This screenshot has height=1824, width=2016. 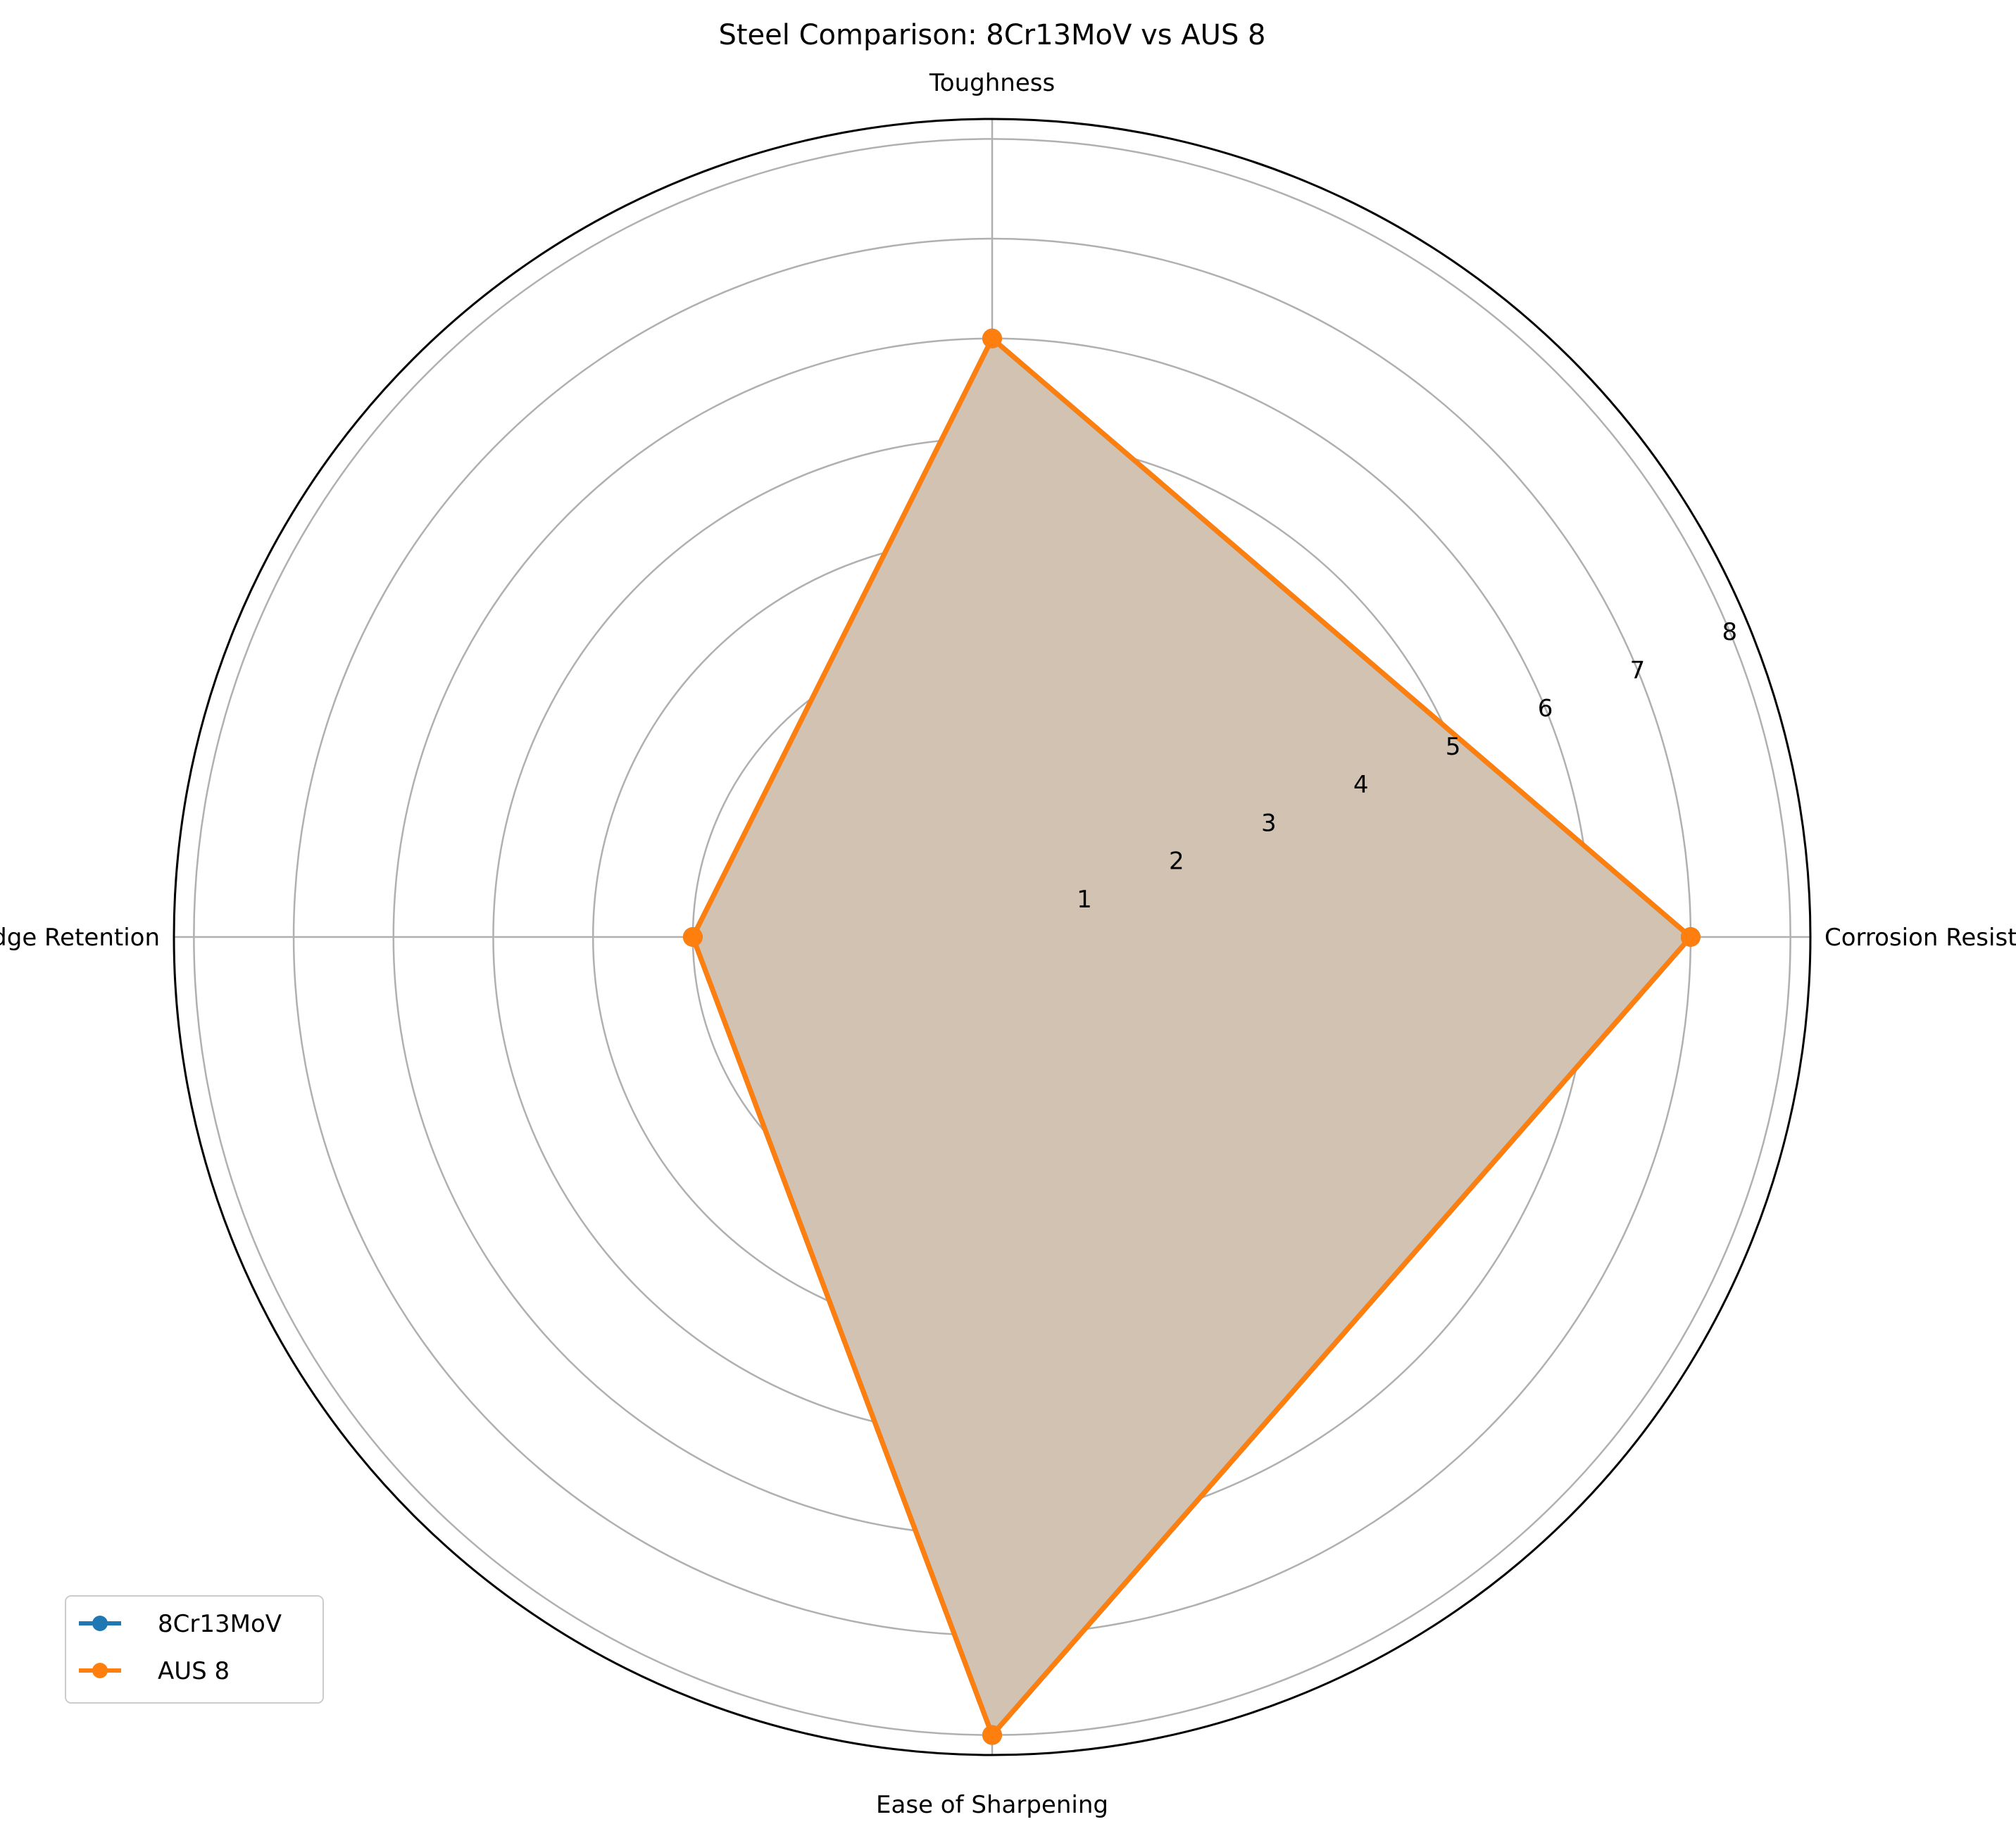 What do you see at coordinates (100, 1623) in the screenshot?
I see `legend-marker-8cr13mov` at bounding box center [100, 1623].